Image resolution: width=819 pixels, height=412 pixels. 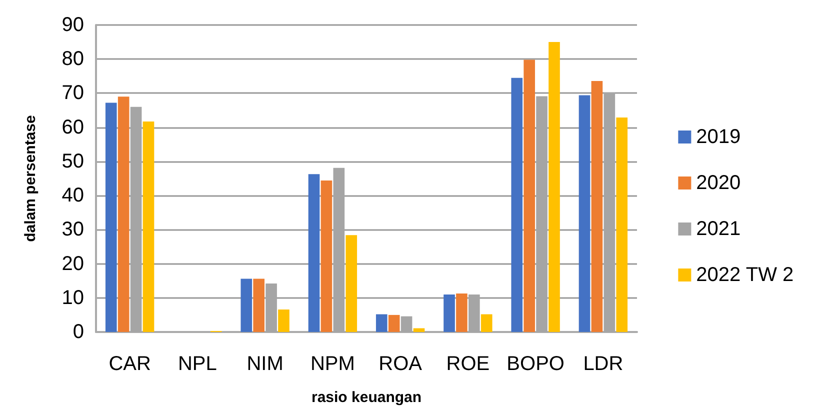 What do you see at coordinates (332, 364) in the screenshot?
I see `x-tick-label: NPM` at bounding box center [332, 364].